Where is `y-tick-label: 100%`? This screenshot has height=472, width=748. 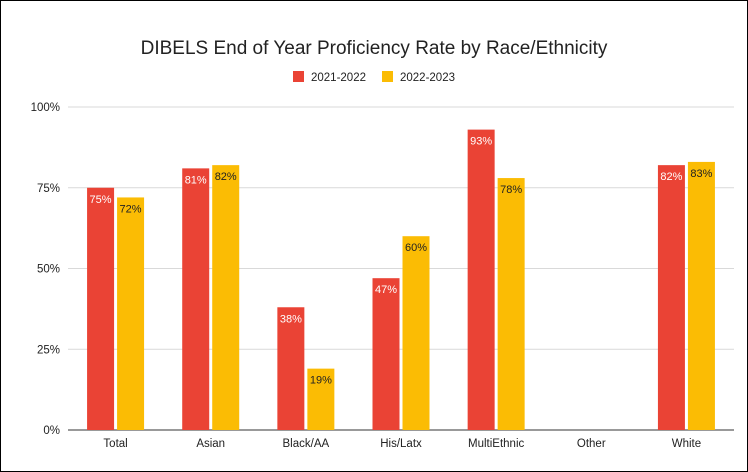
y-tick-label: 100% is located at coordinates (45, 108).